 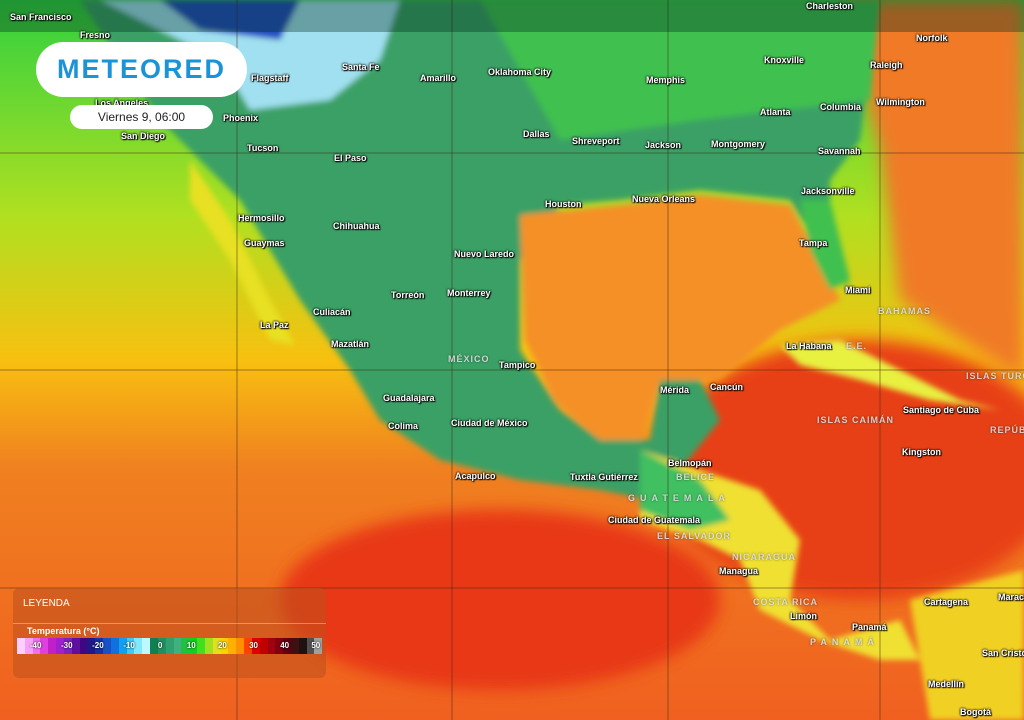 What do you see at coordinates (536, 134) in the screenshot?
I see `city-label: Dallas` at bounding box center [536, 134].